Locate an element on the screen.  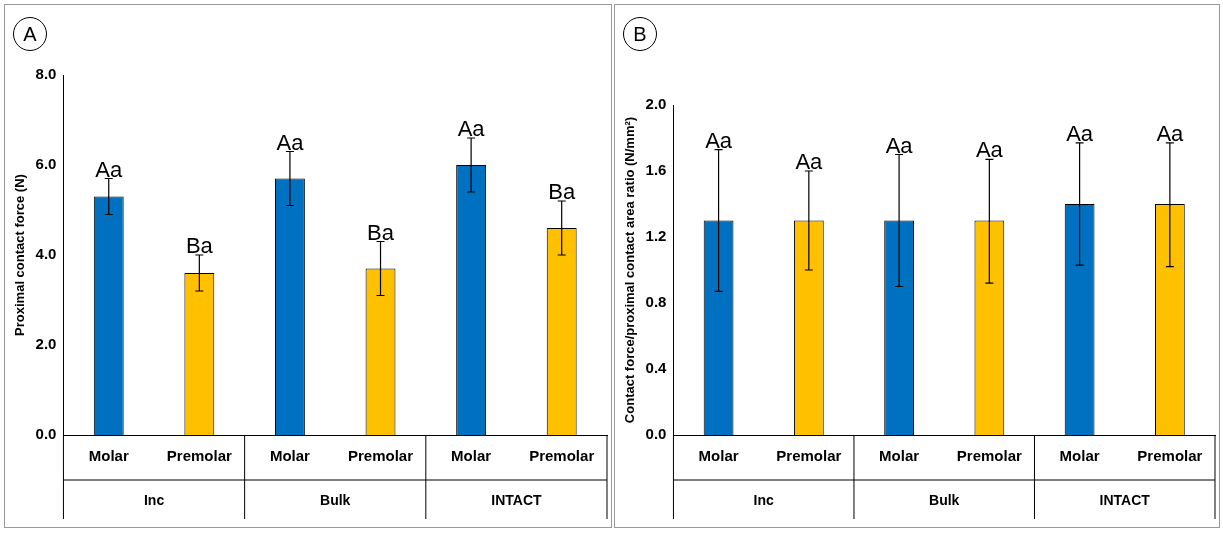
y-tick-label: 0.8 is located at coordinates (656, 302).